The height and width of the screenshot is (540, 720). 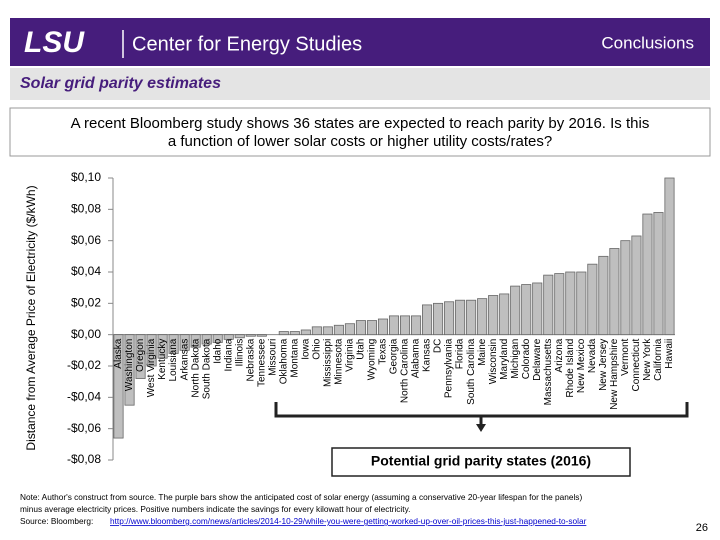 What do you see at coordinates (84, 365) in the screenshot?
I see `y-tick-label: -$0,02` at bounding box center [84, 365].